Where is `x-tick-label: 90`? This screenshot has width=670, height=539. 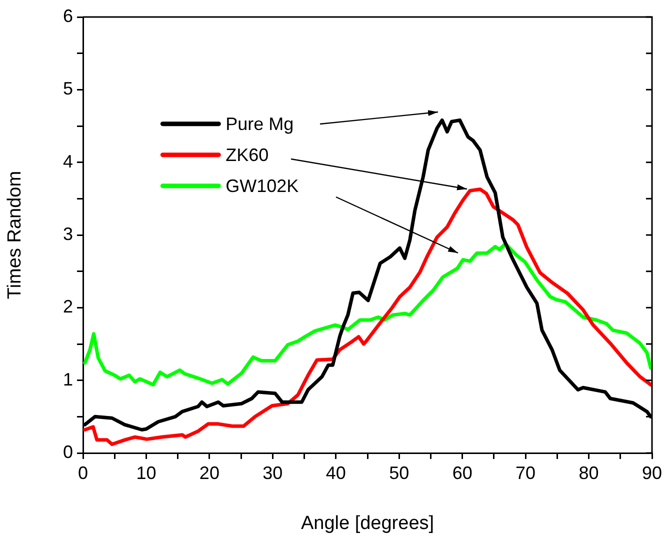 x-tick-label: 90 is located at coordinates (652, 472).